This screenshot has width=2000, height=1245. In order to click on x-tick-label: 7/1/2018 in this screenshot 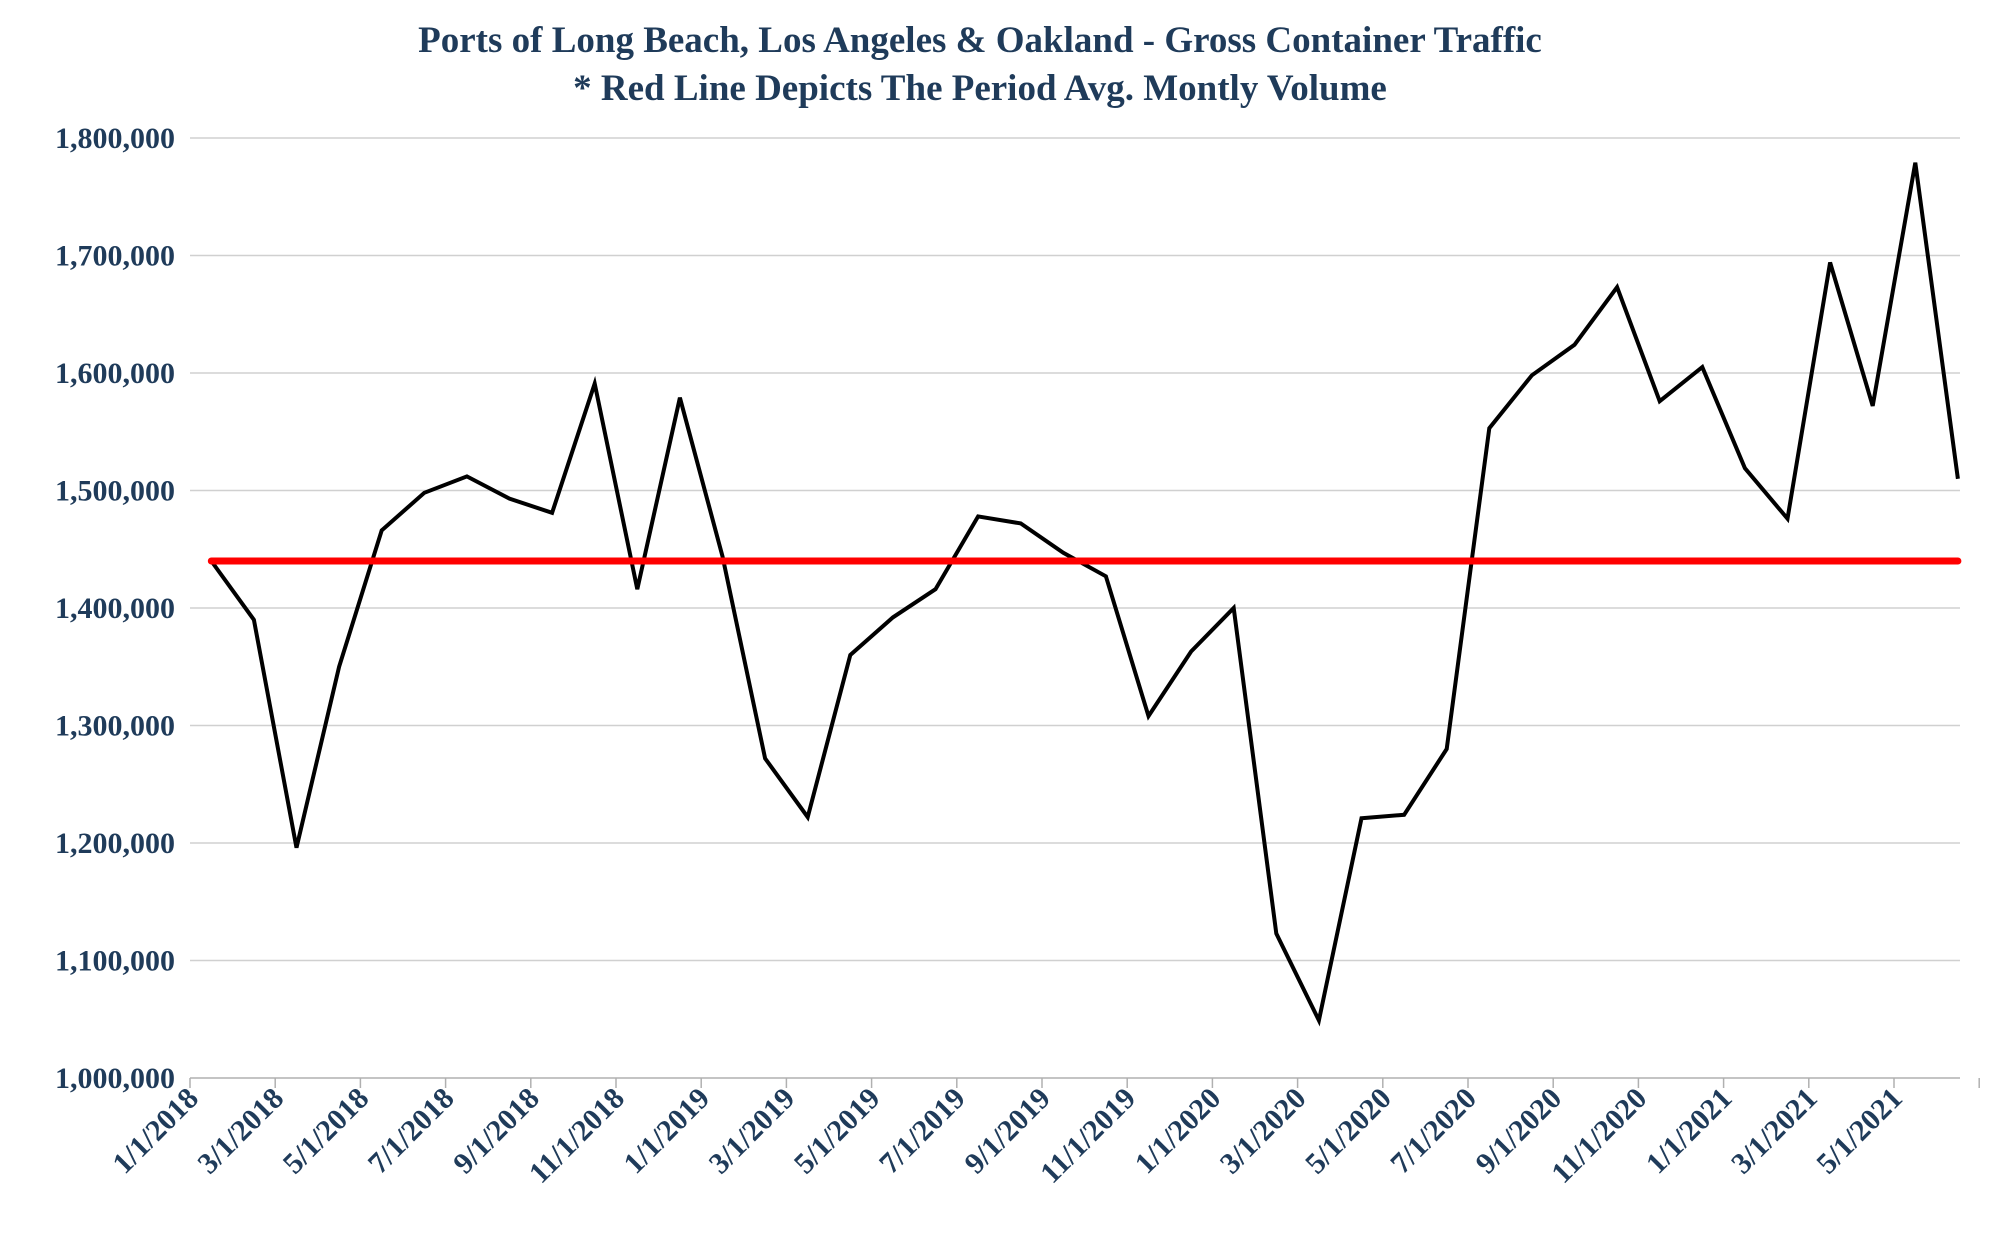, I will do `click(411, 1131)`.